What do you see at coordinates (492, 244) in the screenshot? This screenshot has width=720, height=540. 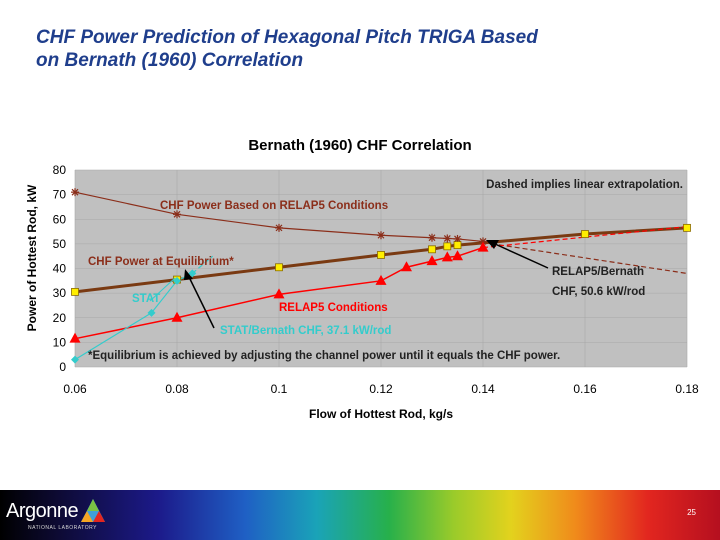 I see `relap5-bernath-arrowhead` at bounding box center [492, 244].